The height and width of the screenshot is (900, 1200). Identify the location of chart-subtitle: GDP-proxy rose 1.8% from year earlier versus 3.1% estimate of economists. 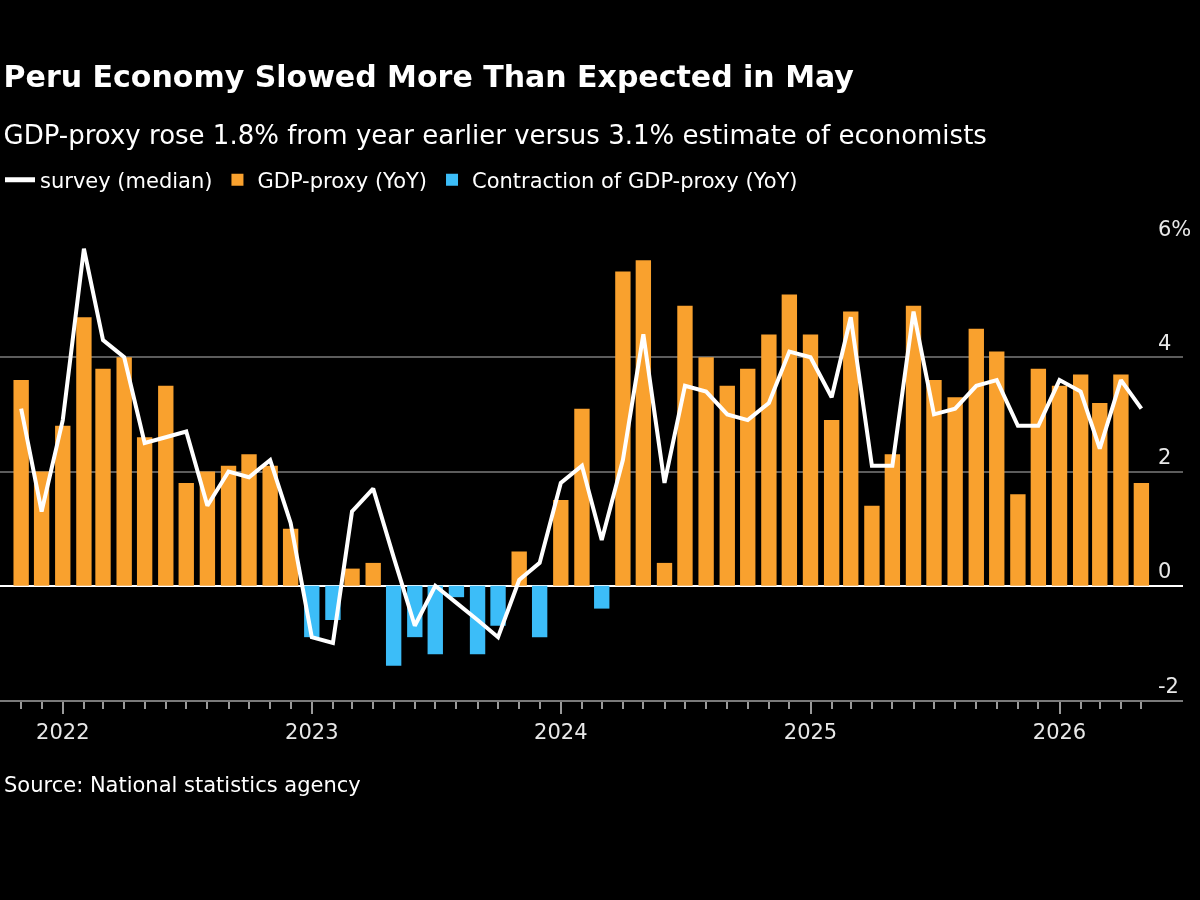
(495, 135).